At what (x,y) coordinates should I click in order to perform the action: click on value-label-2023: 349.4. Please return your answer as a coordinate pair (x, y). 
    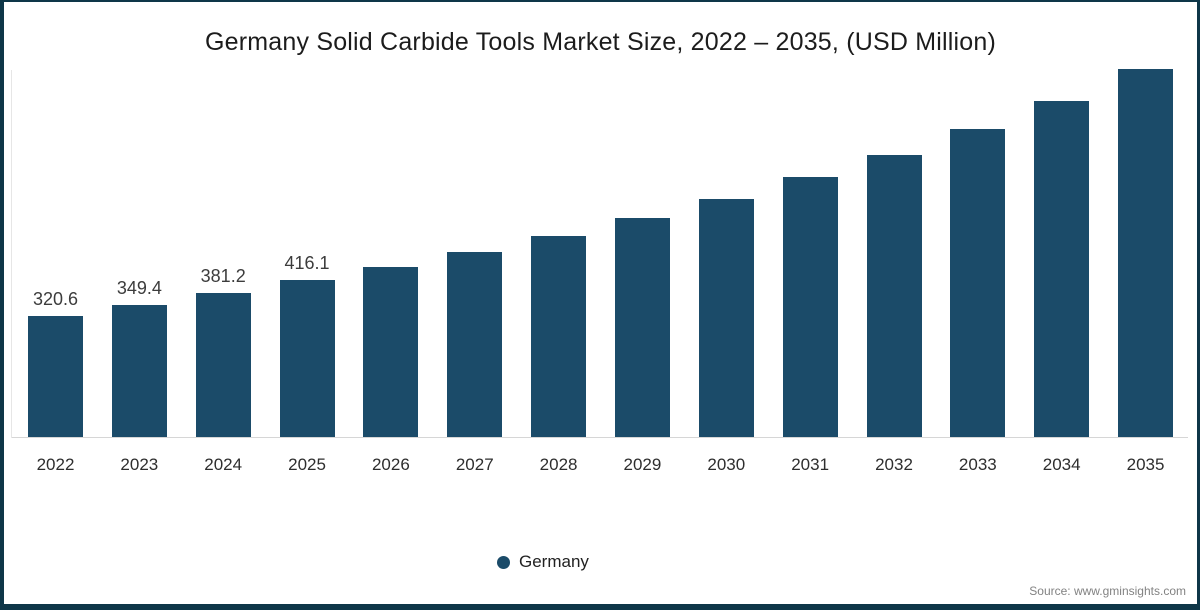
    Looking at the image, I should click on (139, 288).